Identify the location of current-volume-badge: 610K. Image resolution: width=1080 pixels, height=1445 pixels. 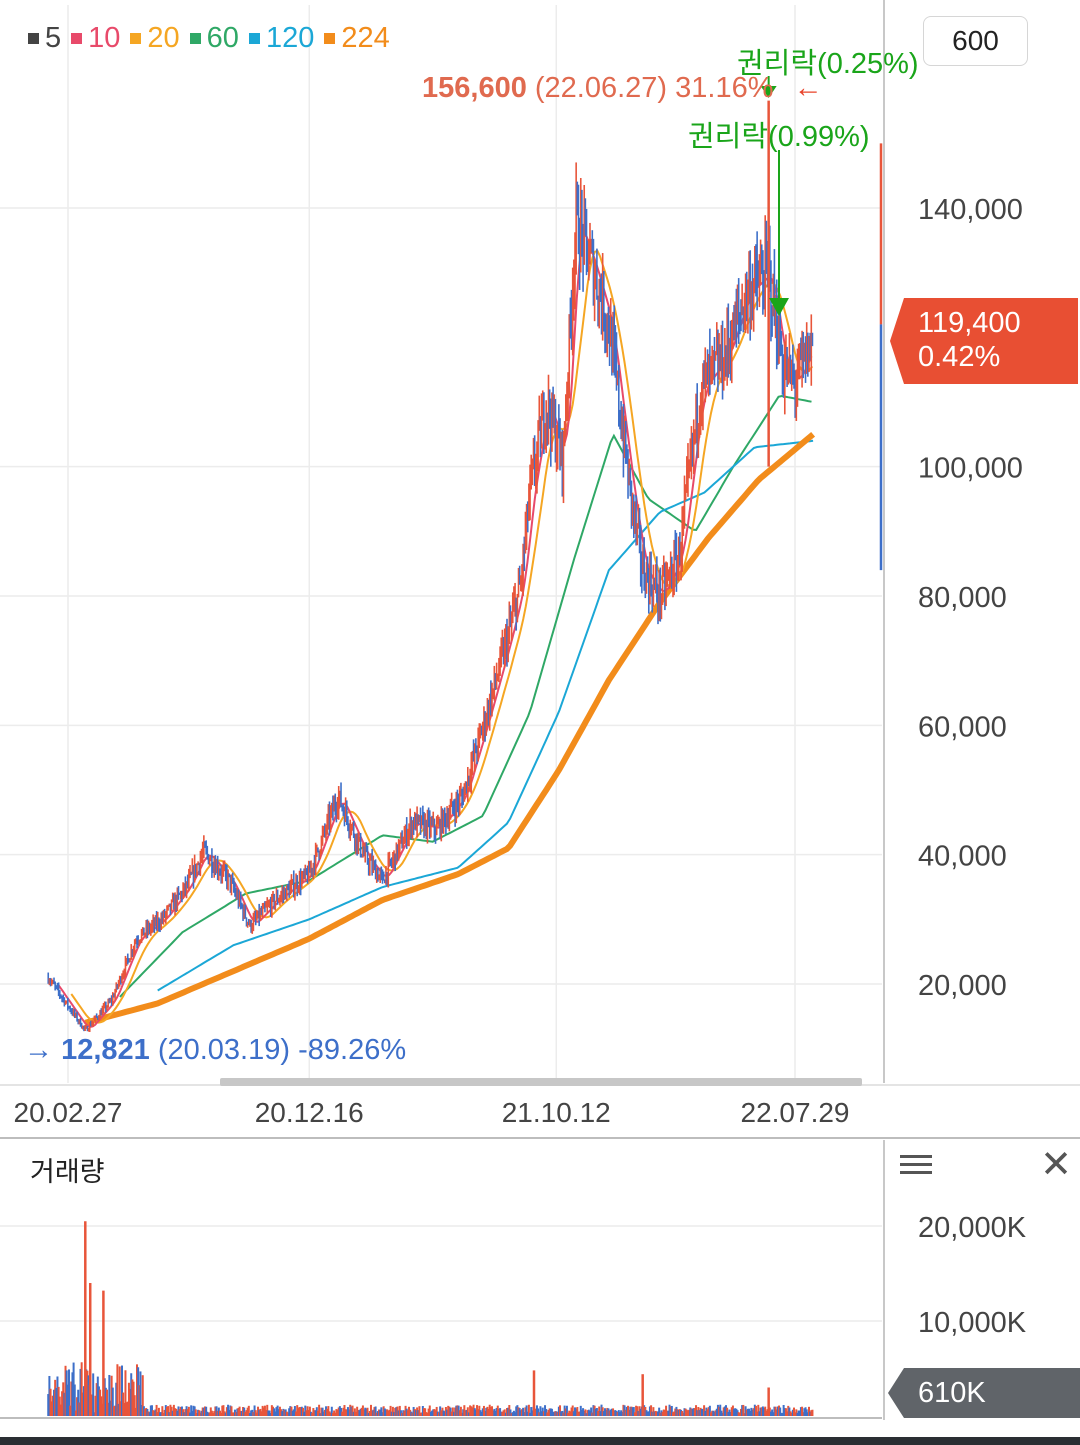
(984, 1393).